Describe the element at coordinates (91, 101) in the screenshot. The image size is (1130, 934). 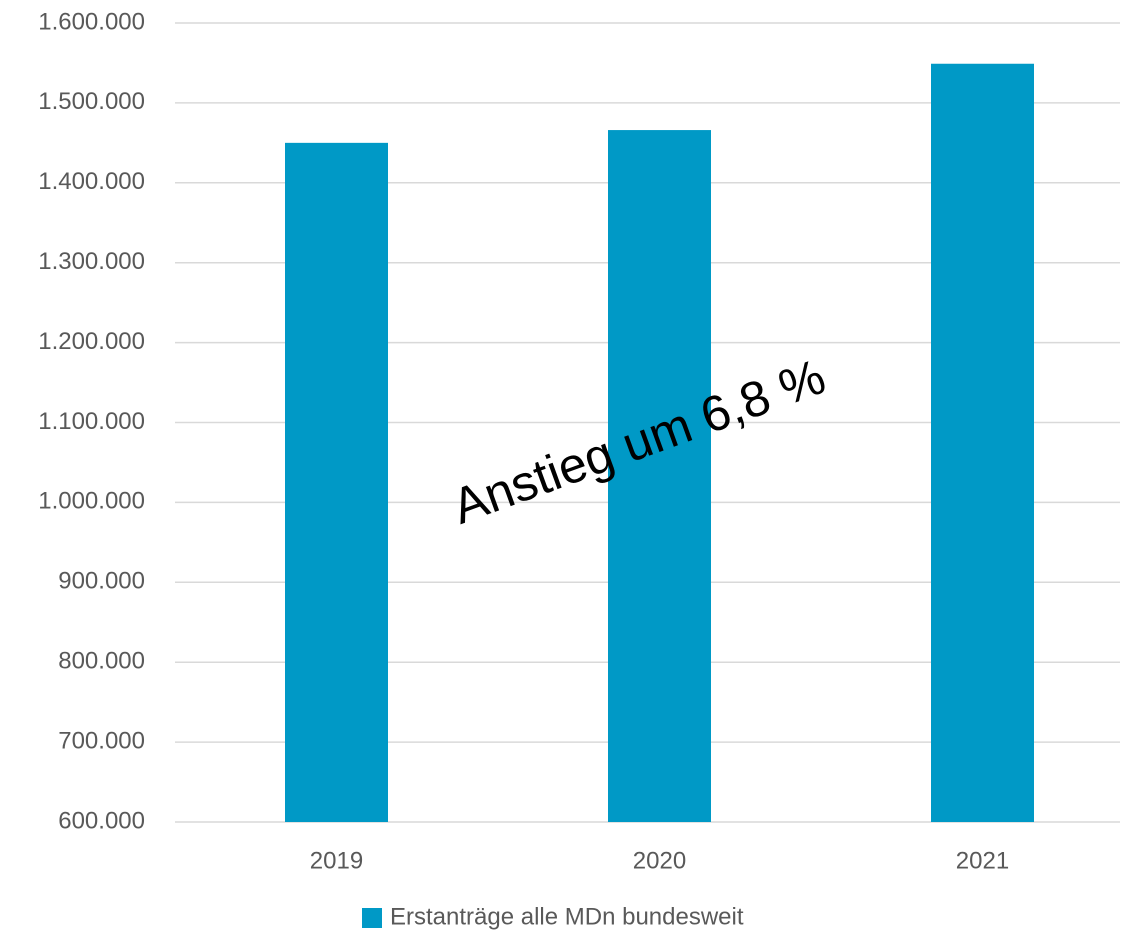
I see `y-tick-label: 1.500.000` at that location.